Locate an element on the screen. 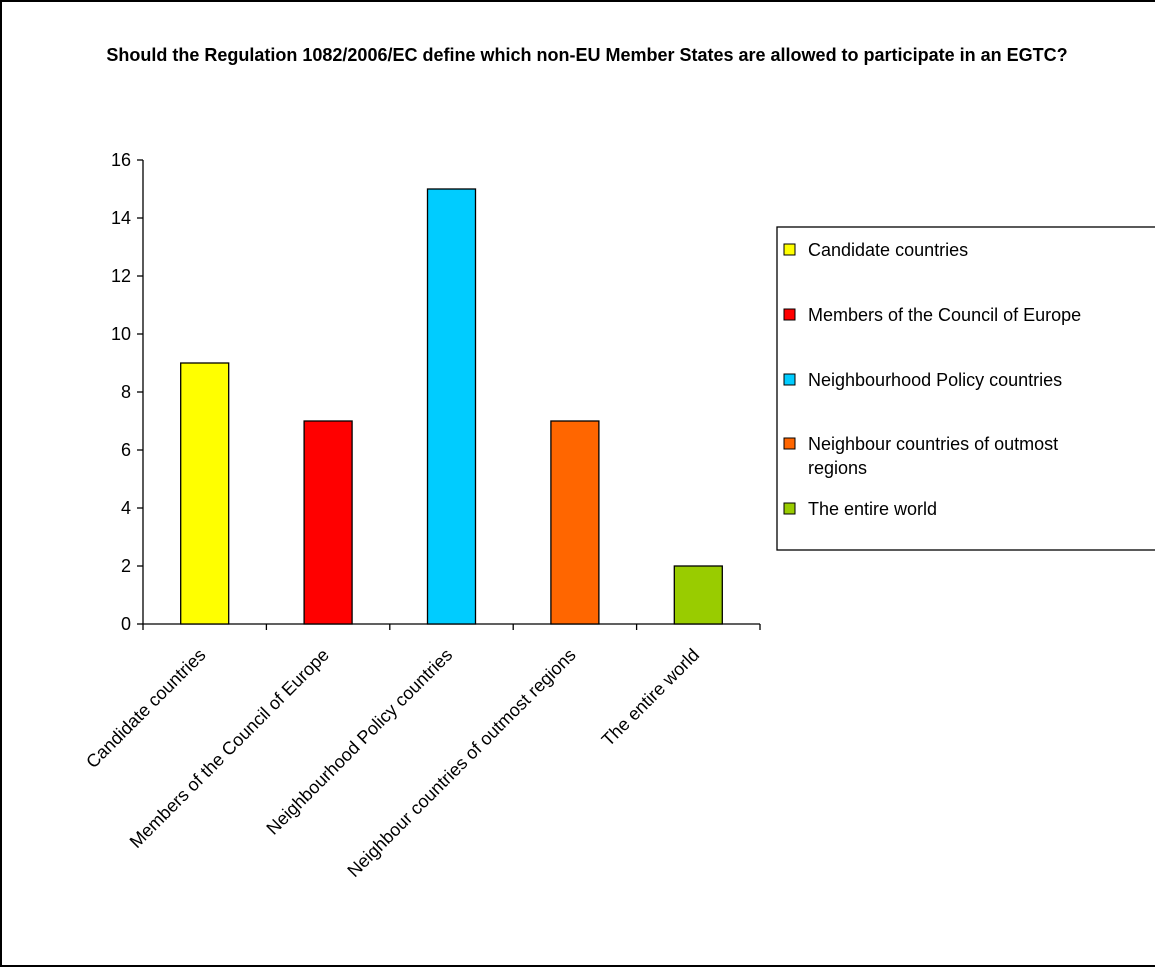 The width and height of the screenshot is (1155, 967). y-tick-label: 6 is located at coordinates (126, 450).